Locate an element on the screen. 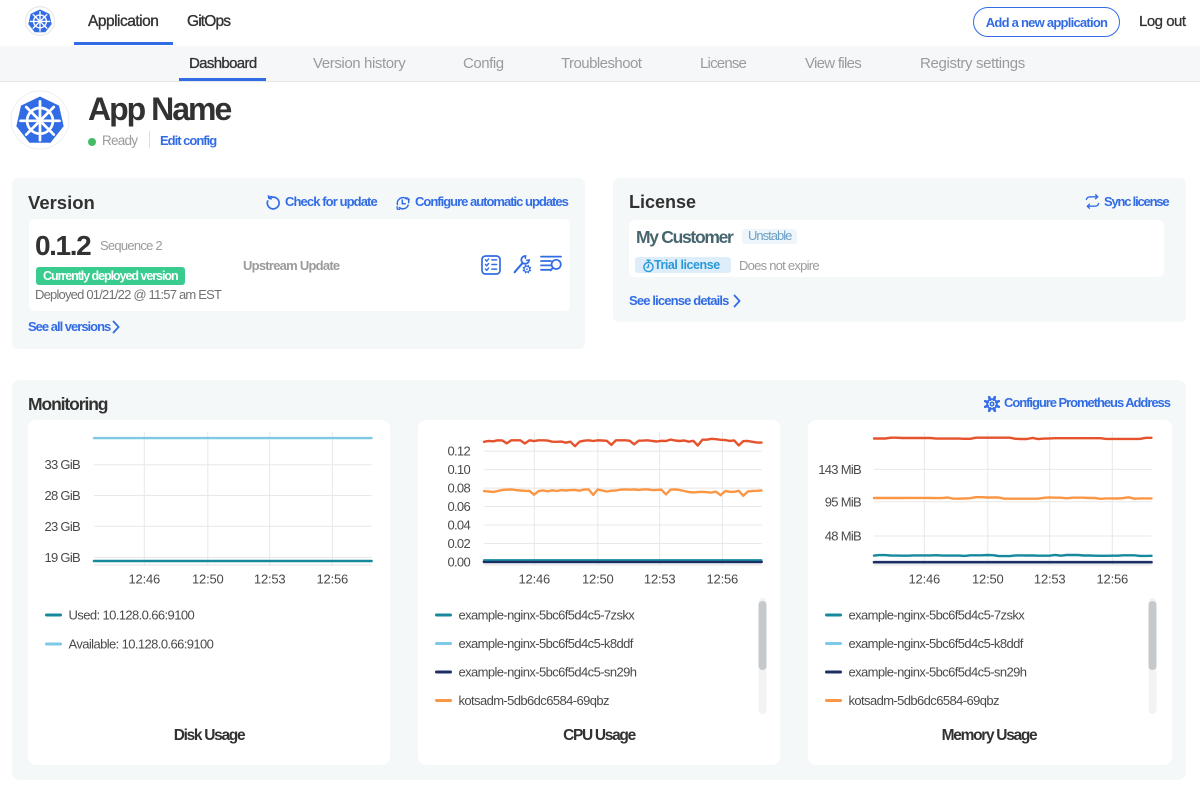 This screenshot has width=1200, height=796. svg-text: 0.06 is located at coordinates (458, 506).